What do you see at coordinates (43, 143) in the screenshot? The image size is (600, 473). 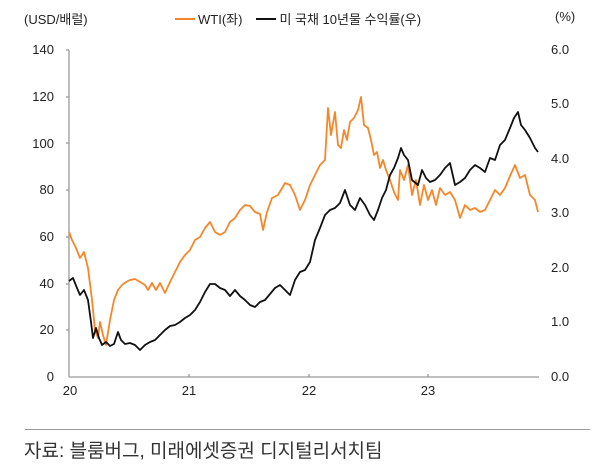 I see `y-left-tick: 100` at bounding box center [43, 143].